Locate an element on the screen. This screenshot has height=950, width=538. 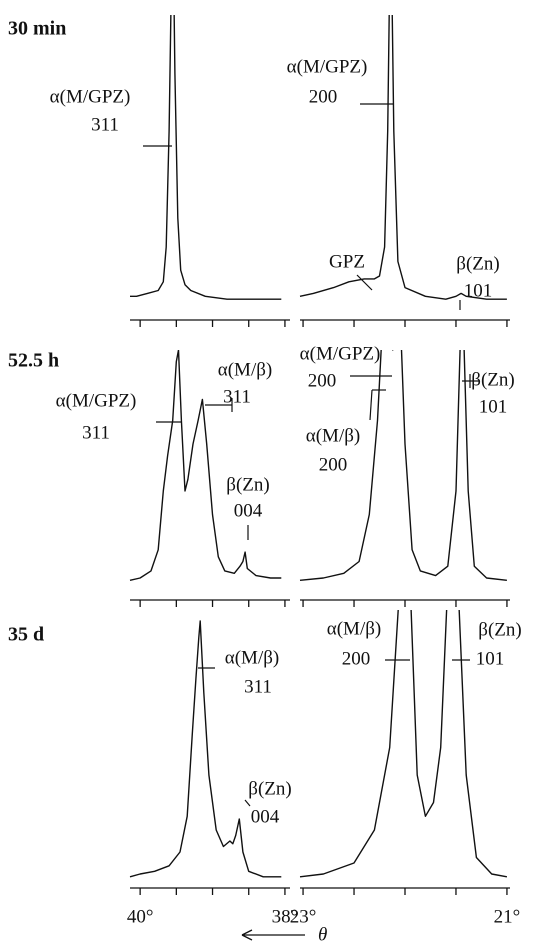
panel-title: 30 min is located at coordinates (37, 29).